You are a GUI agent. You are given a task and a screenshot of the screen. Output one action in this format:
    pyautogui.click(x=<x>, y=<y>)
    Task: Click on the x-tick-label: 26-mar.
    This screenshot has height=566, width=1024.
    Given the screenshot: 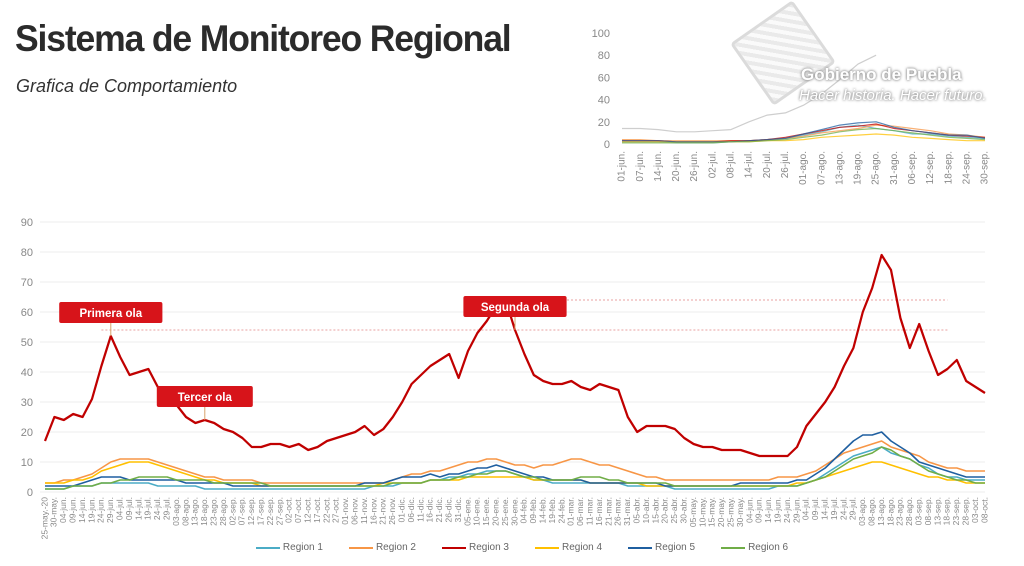 What is the action you would take?
    pyautogui.click(x=618, y=511)
    